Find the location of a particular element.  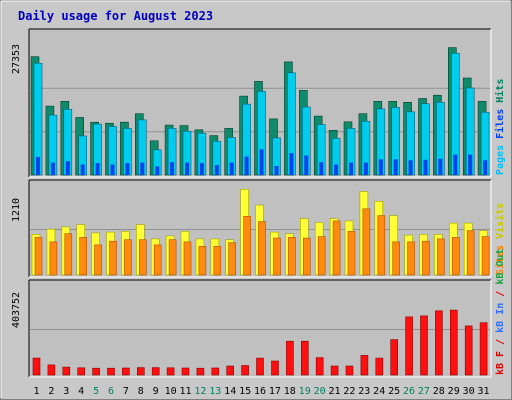

x-tick-label-14: 14 is located at coordinates (230, 391).